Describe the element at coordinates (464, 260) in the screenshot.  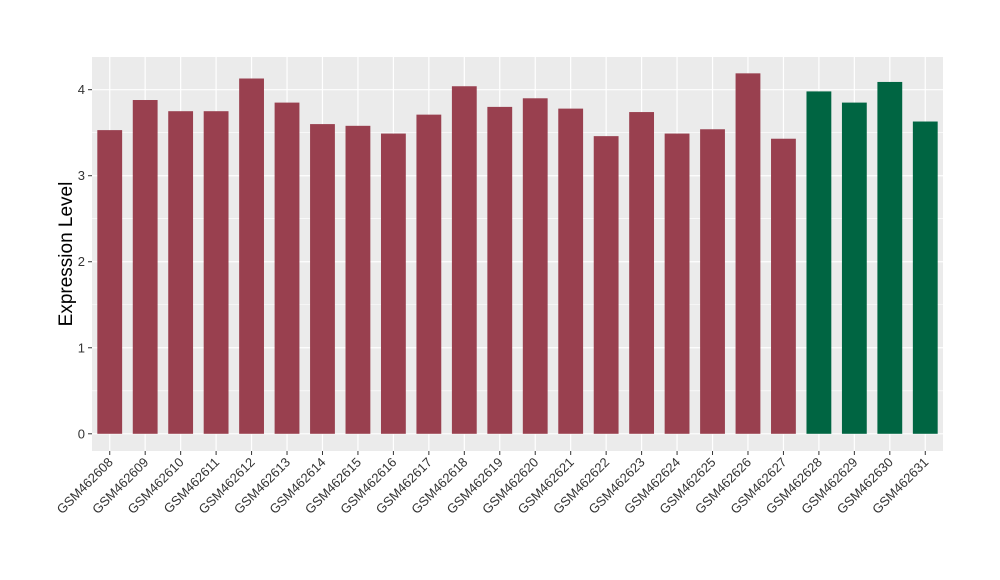
I see `bar-GSM462618` at that location.